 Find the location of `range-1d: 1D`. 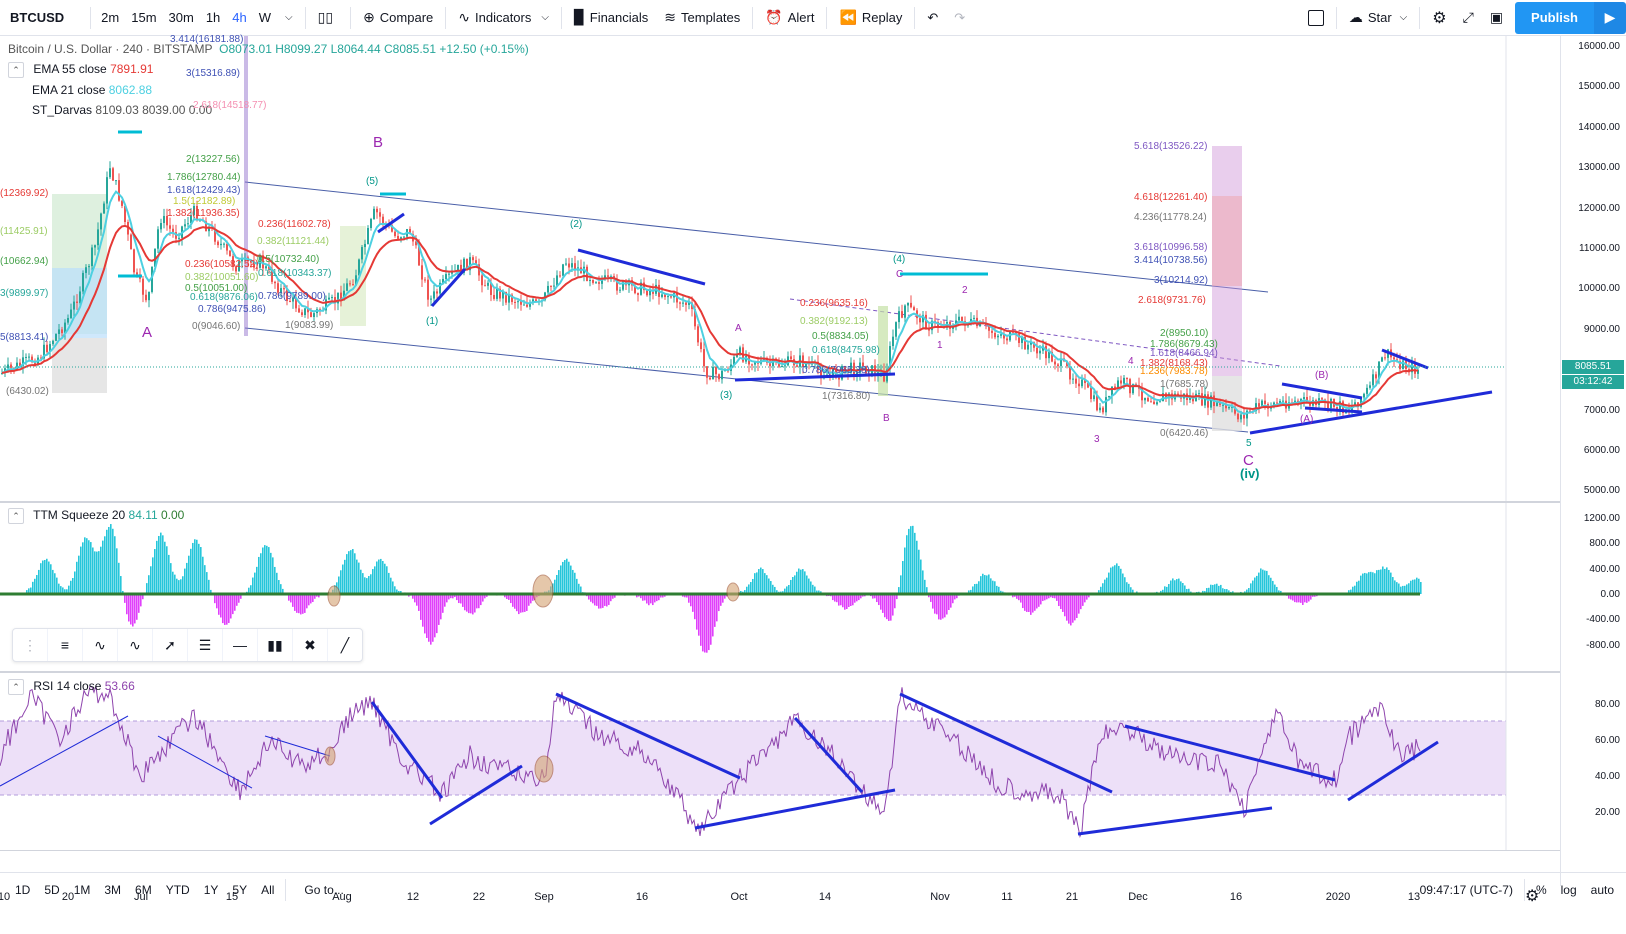

range-1d: 1D is located at coordinates (23, 889).